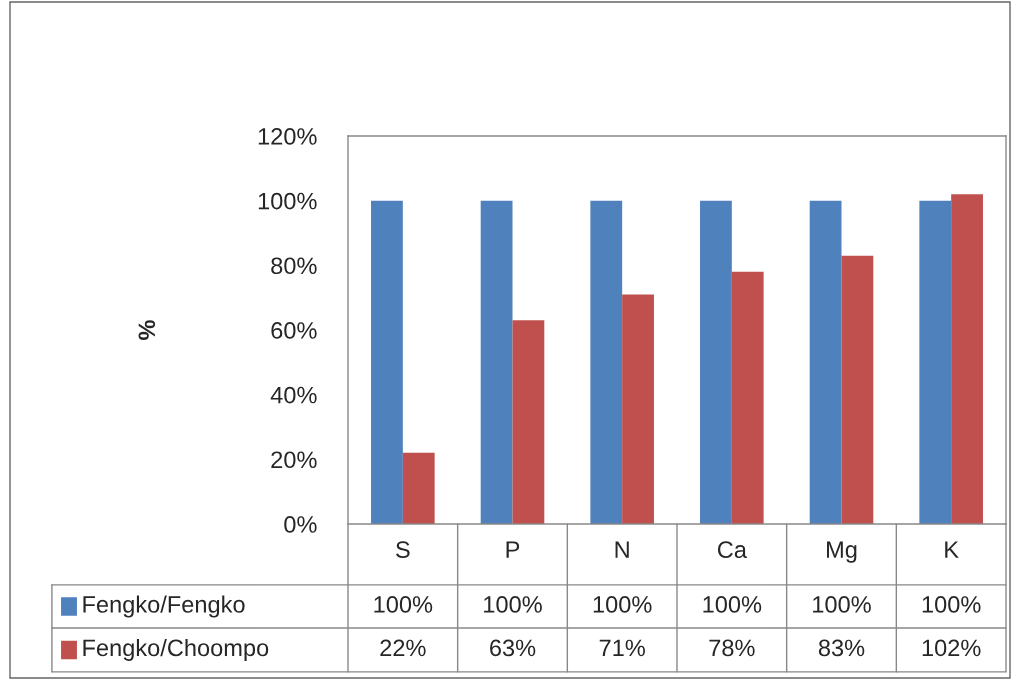  I want to click on y-tick-label: 0%, so click(300, 524).